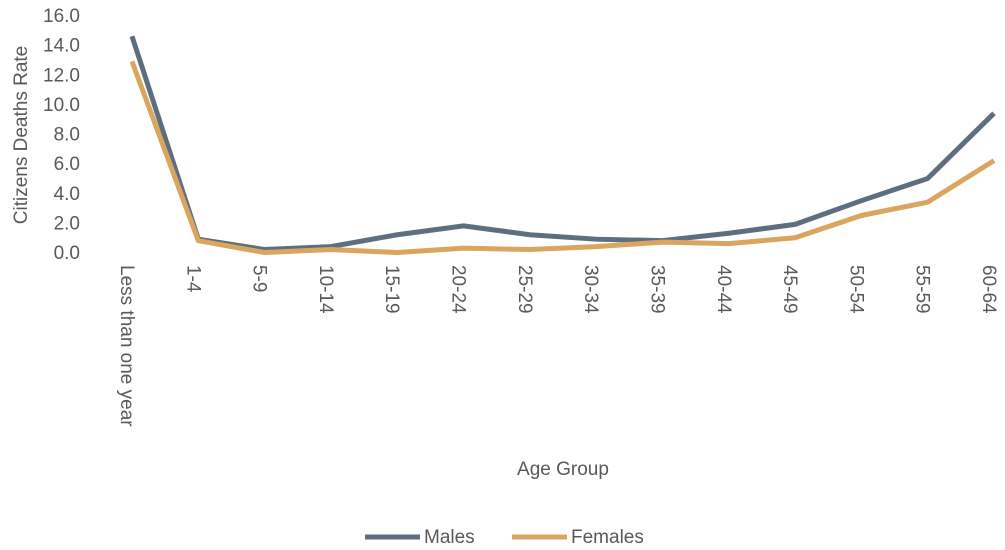 This screenshot has height=550, width=1005. I want to click on legend-label: Males, so click(449, 537).